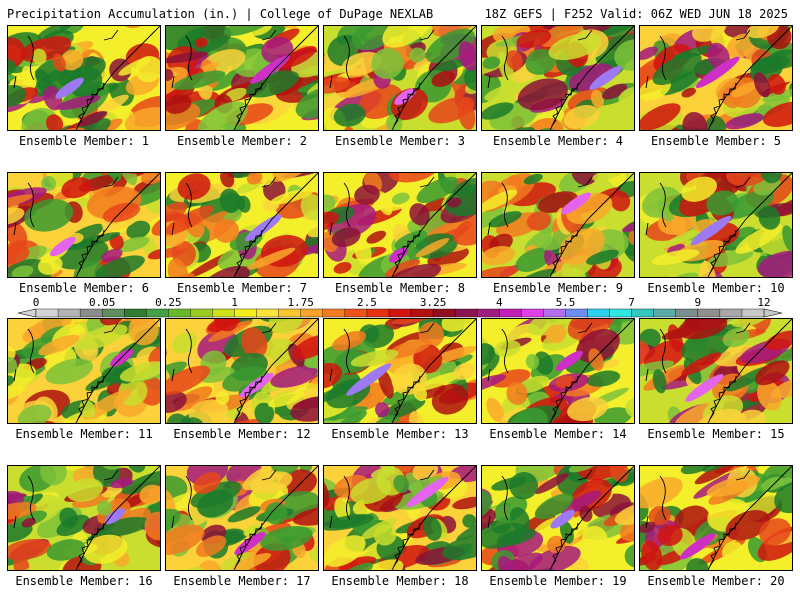 The height and width of the screenshot is (600, 800). I want to click on ensemble-member-label: Ensemble Member: 10, so click(716, 288).